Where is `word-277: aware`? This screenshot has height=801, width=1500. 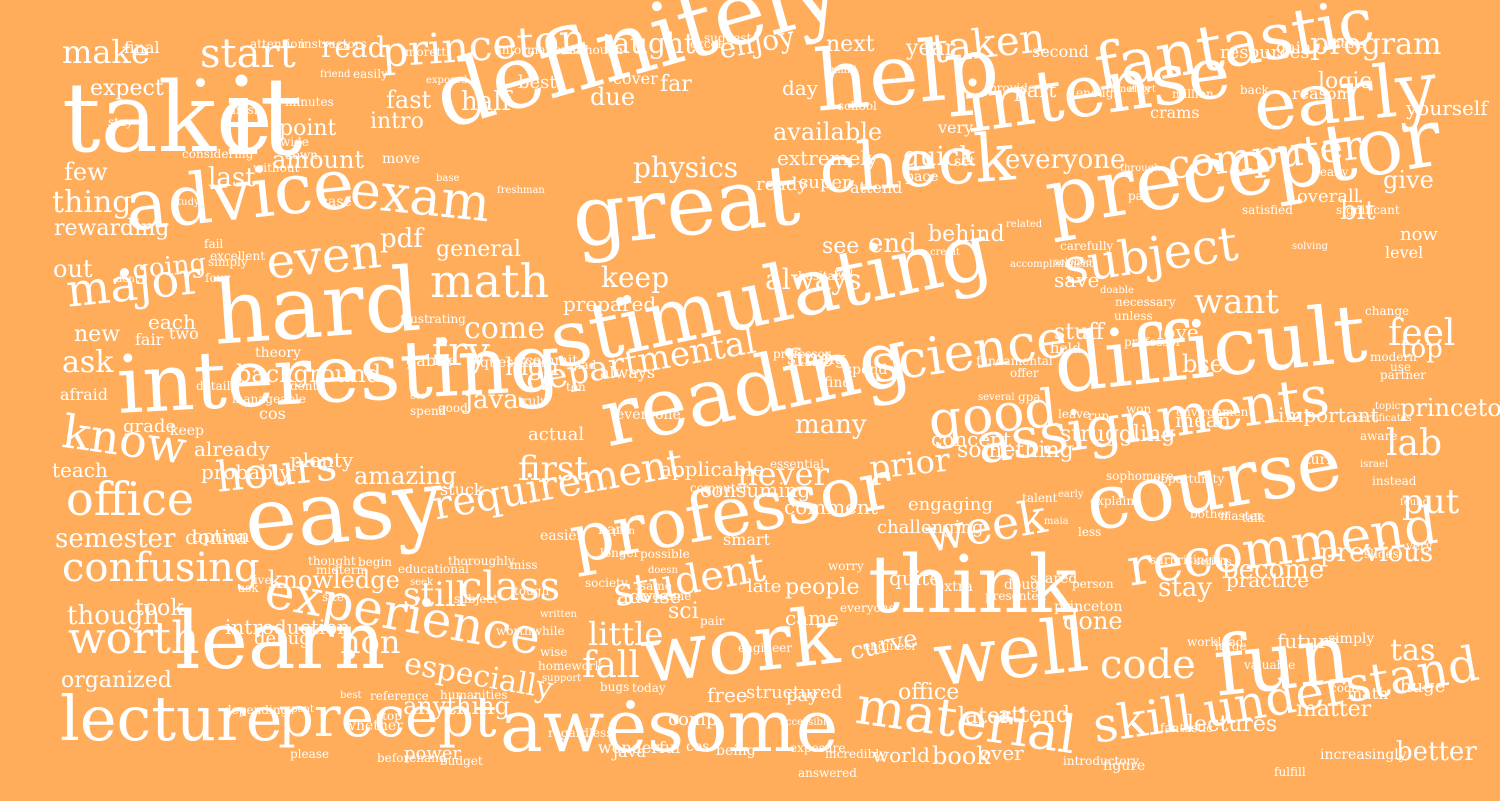
word-277: aware is located at coordinates (1379, 436).